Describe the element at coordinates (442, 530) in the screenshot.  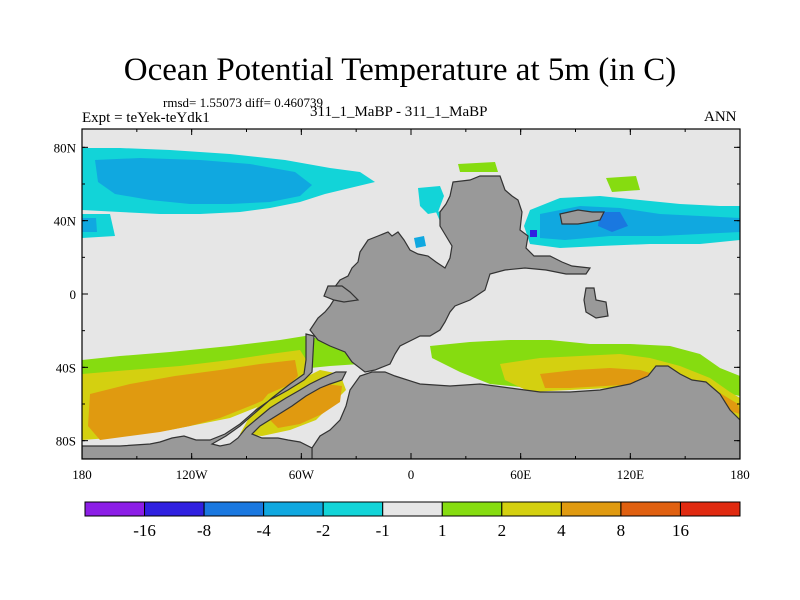
I see `colorbar-label: 1` at that location.